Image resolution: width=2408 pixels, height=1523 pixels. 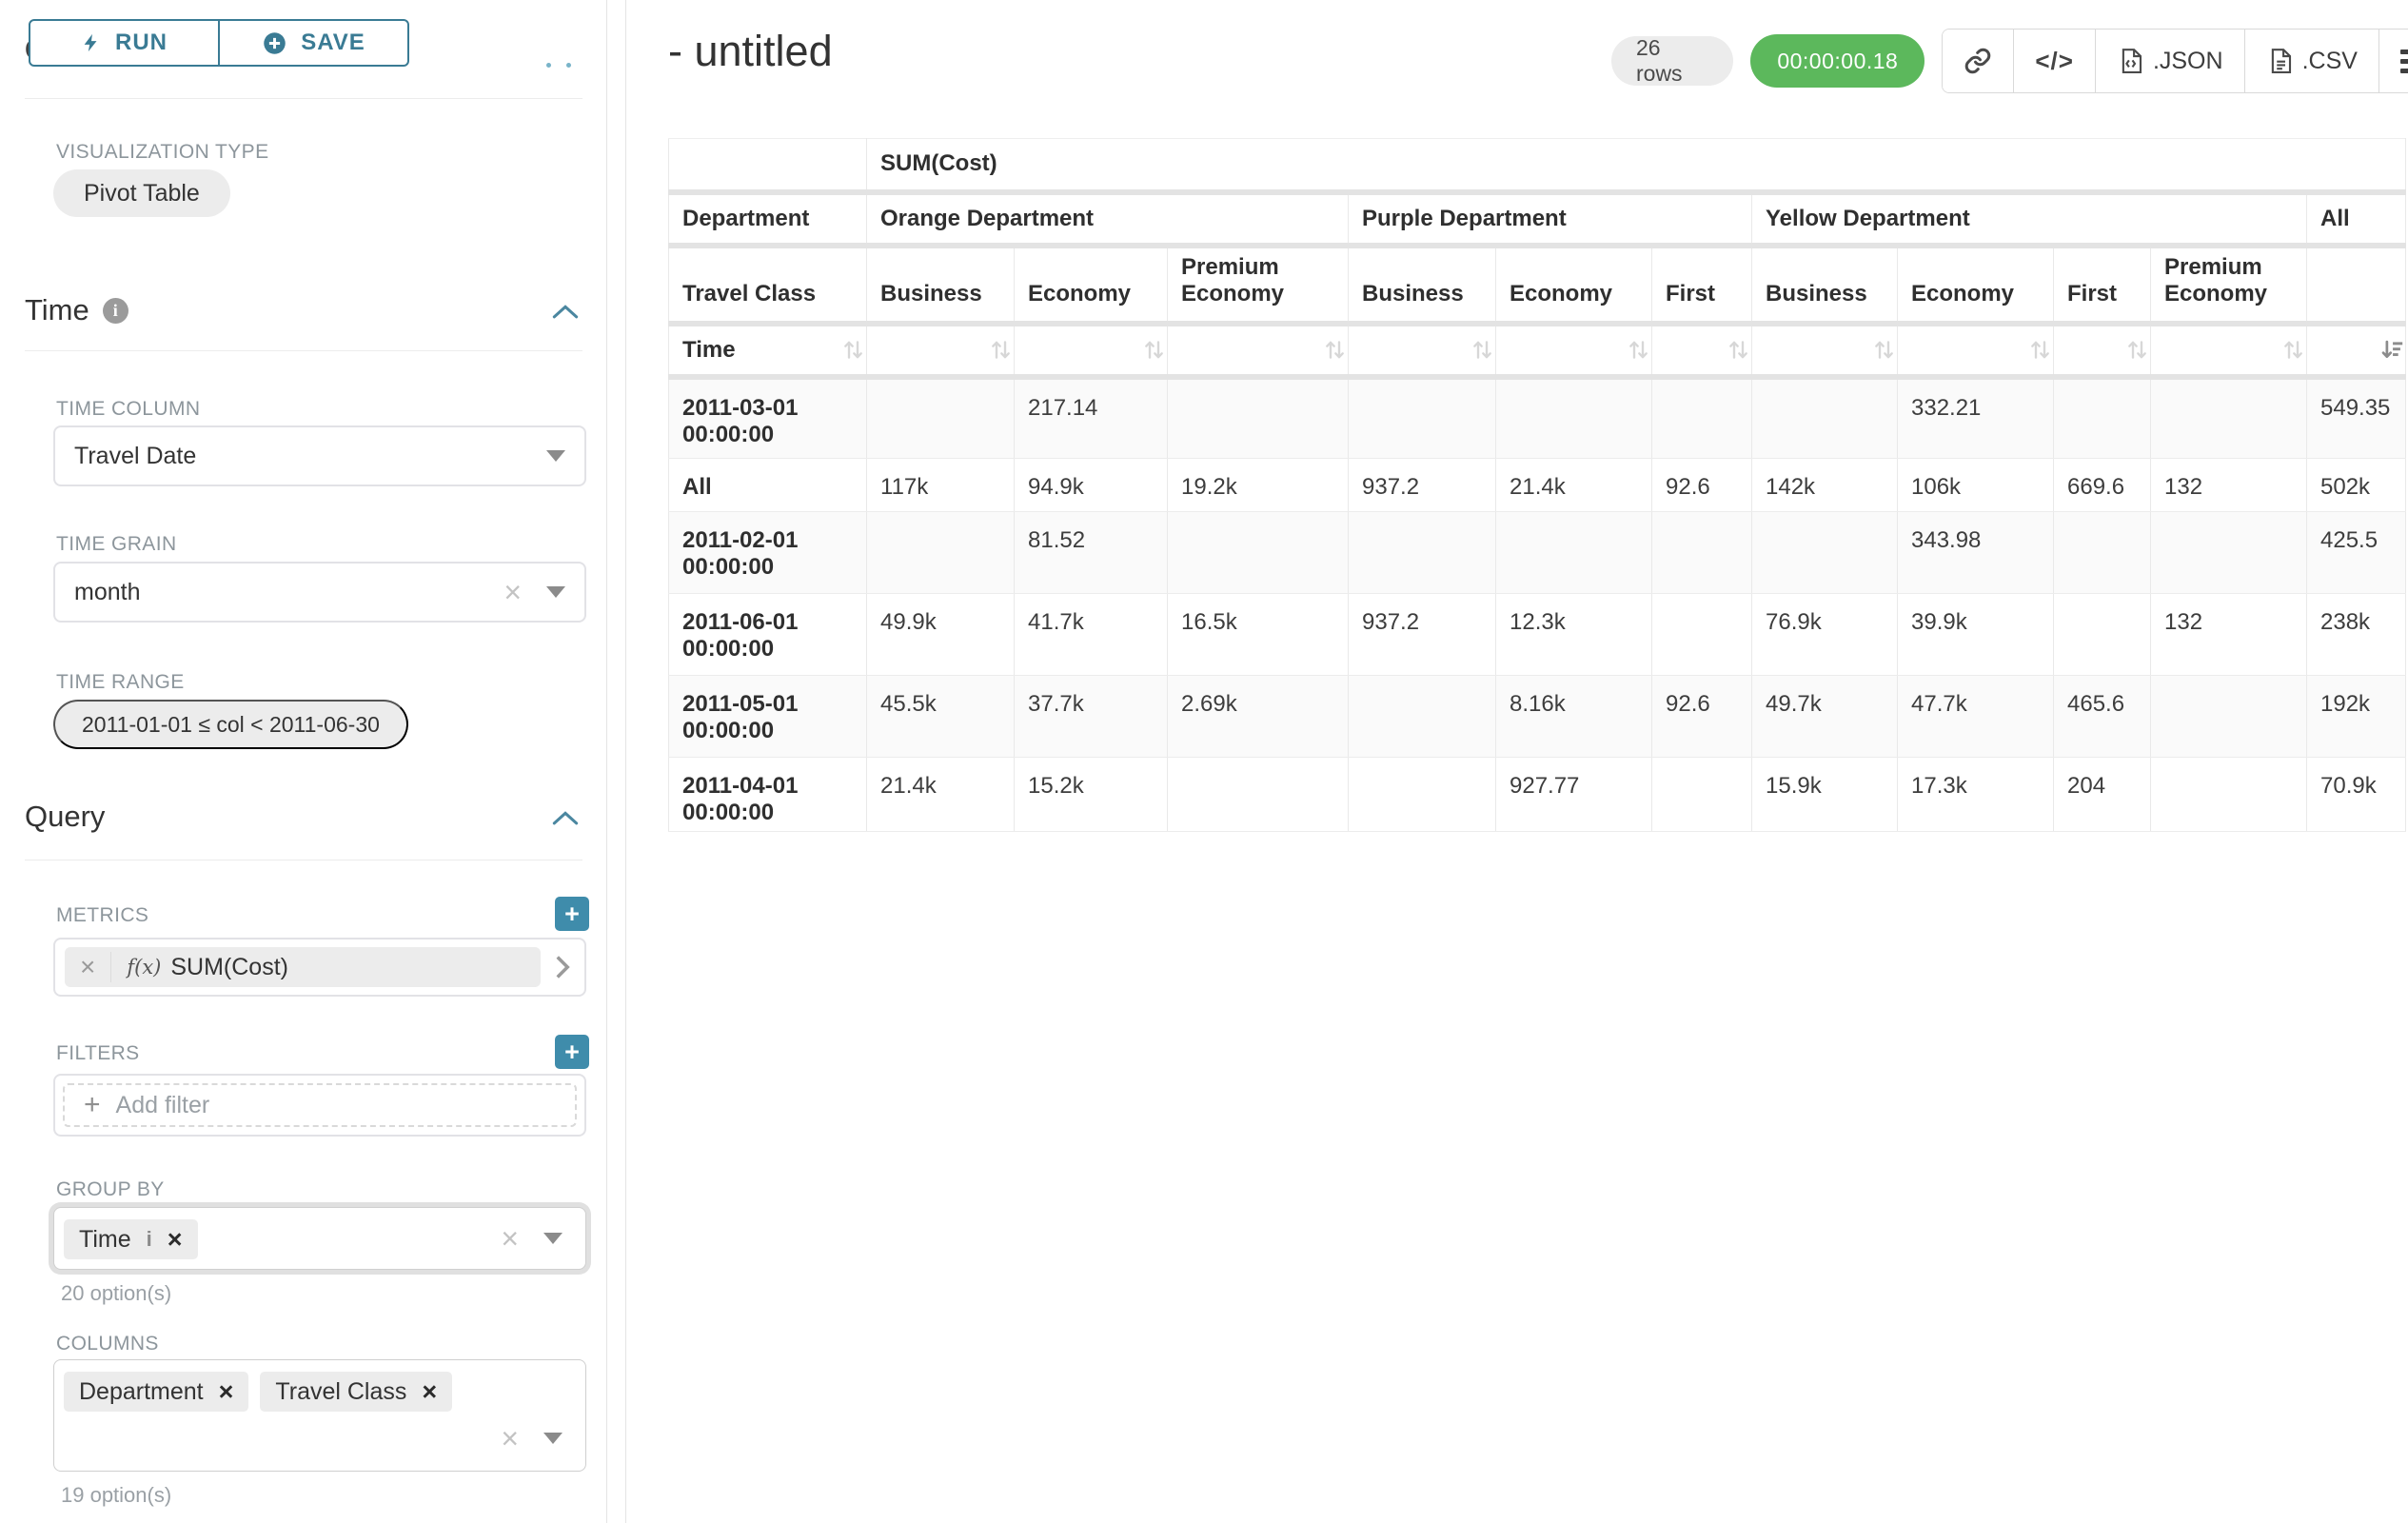 What do you see at coordinates (131, 1239) in the screenshot?
I see `dimension-tag: Time i ×` at bounding box center [131, 1239].